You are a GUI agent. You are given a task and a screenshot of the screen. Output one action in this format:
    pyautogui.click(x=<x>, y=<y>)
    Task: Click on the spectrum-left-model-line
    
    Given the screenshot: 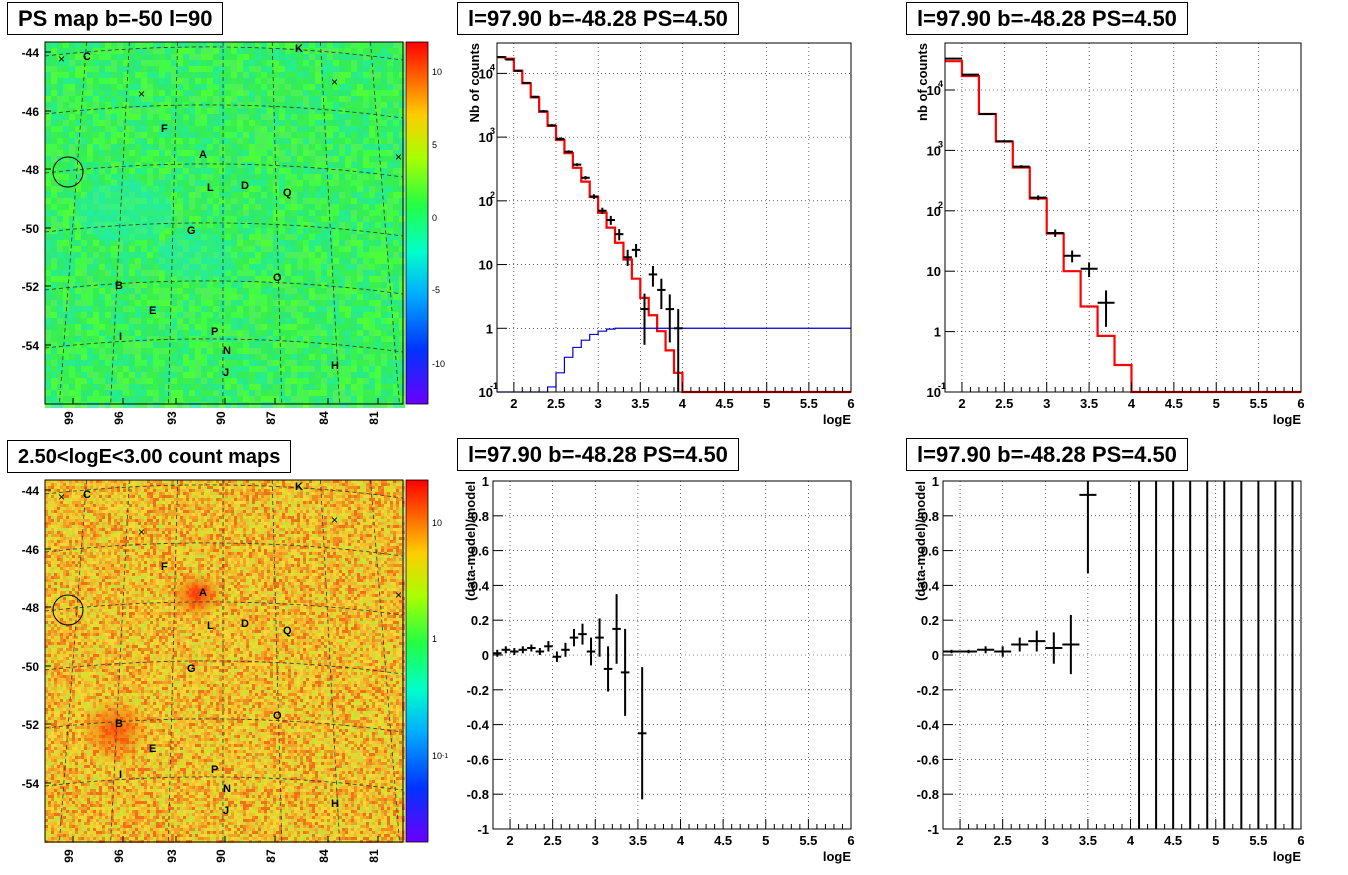 What is the action you would take?
    pyautogui.click(x=674, y=360)
    